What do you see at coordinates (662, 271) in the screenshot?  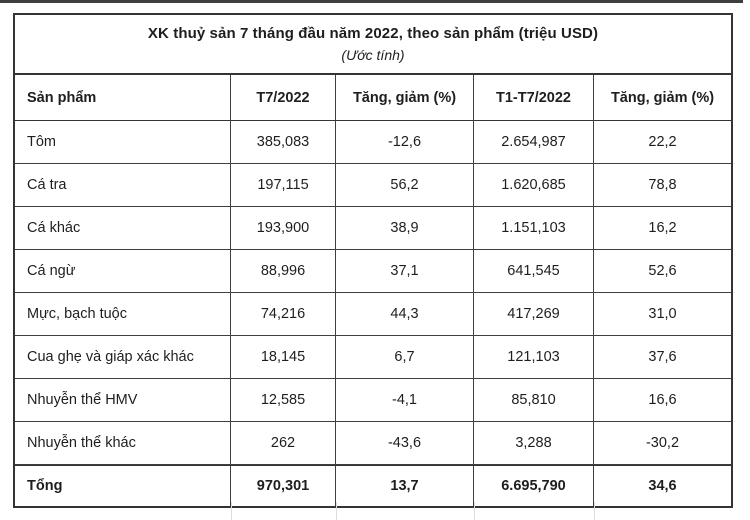 I see `value-cell: 52,6` at bounding box center [662, 271].